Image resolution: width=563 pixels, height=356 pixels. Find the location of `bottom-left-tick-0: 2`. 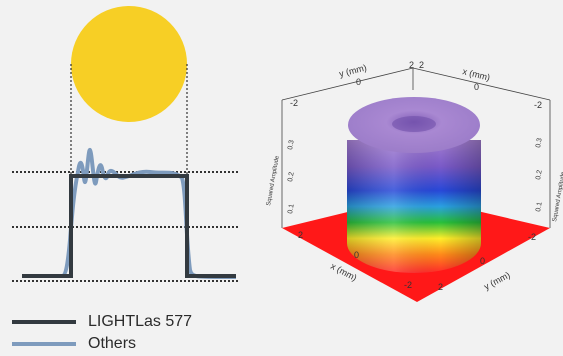

bottom-left-tick-0: 2 is located at coordinates (300, 235).